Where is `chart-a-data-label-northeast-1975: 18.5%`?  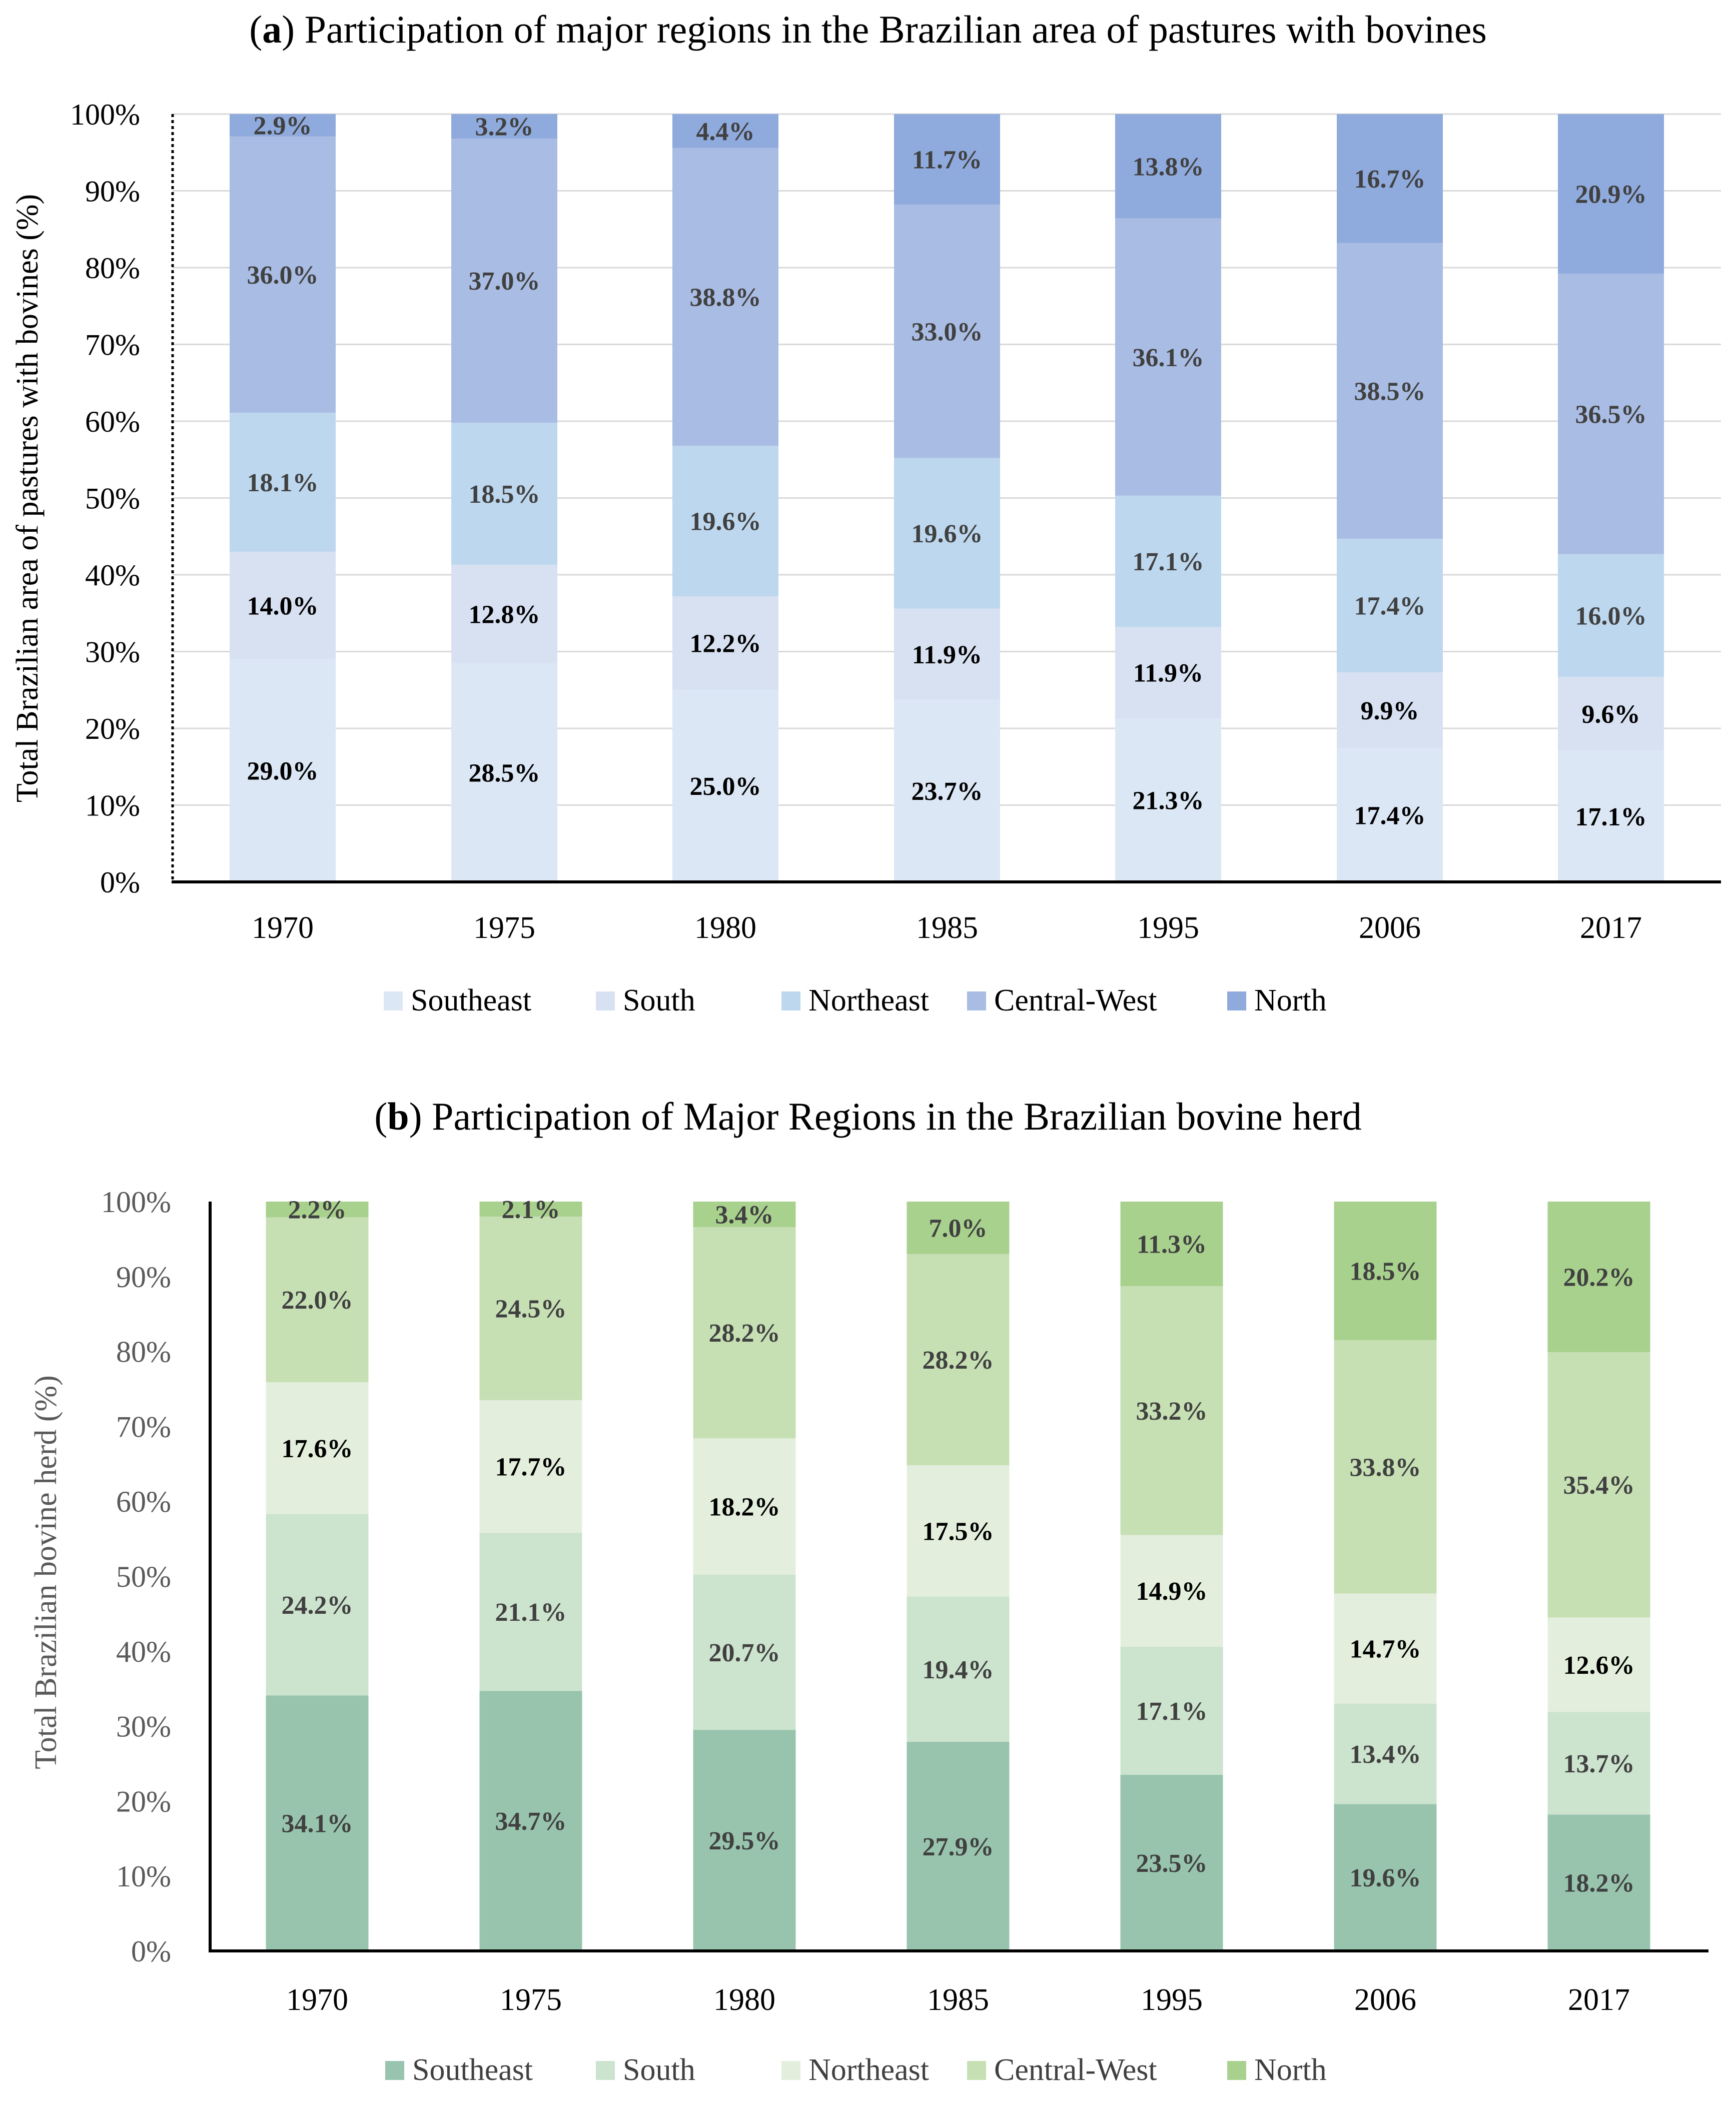
chart-a-data-label-northeast-1975: 18.5% is located at coordinates (504, 494).